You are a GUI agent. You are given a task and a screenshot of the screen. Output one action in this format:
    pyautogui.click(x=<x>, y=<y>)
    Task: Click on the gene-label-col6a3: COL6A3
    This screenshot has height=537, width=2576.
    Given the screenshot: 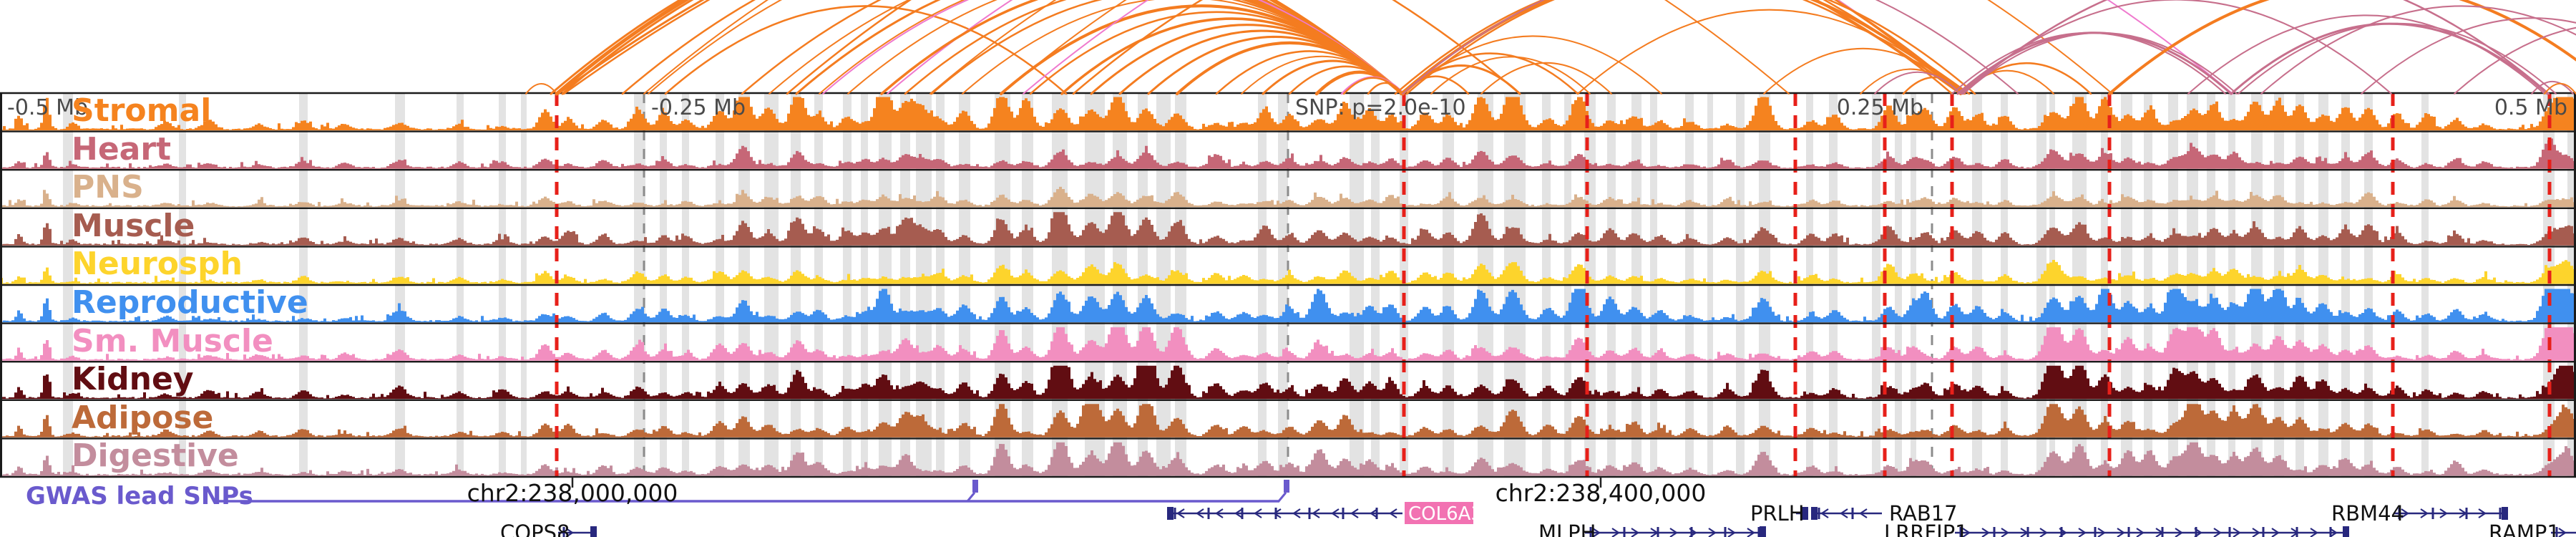 What is the action you would take?
    pyautogui.click(x=1445, y=514)
    